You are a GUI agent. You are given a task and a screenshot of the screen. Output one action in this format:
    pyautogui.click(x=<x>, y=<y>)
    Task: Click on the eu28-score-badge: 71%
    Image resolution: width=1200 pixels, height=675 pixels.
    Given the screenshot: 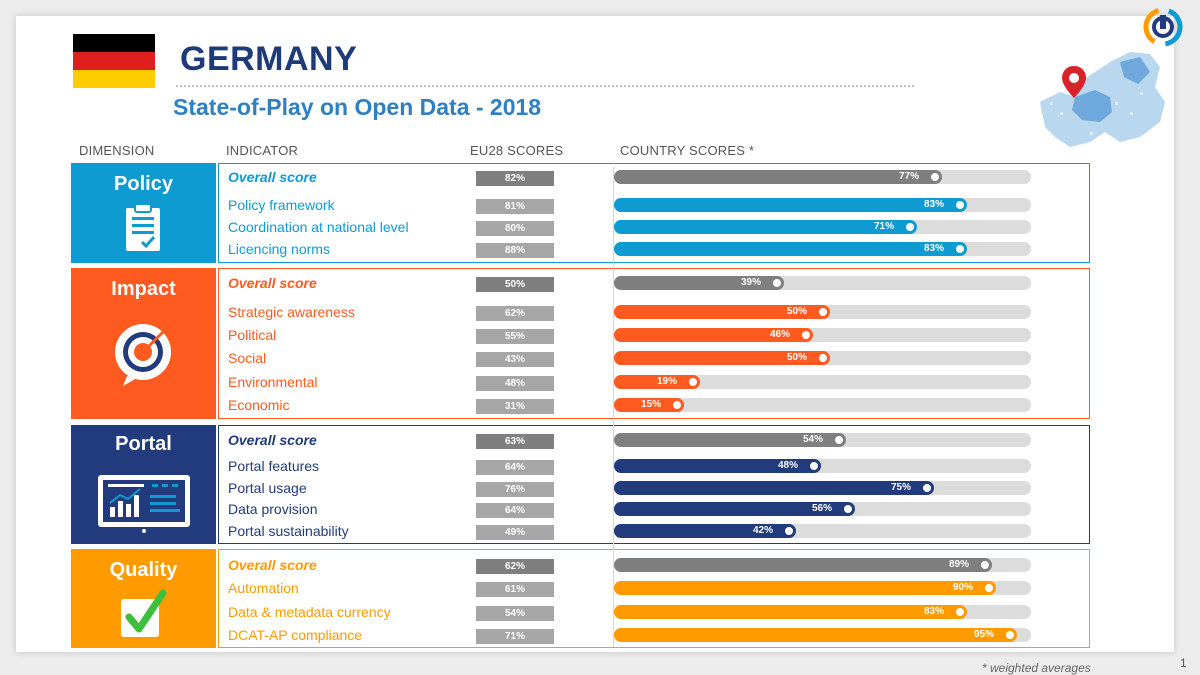 What is the action you would take?
    pyautogui.click(x=515, y=636)
    